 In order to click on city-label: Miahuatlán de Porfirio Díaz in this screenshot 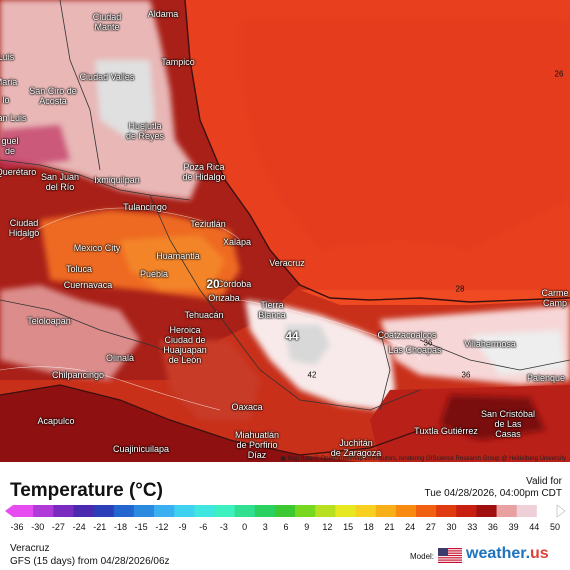, I will do `click(257, 445)`.